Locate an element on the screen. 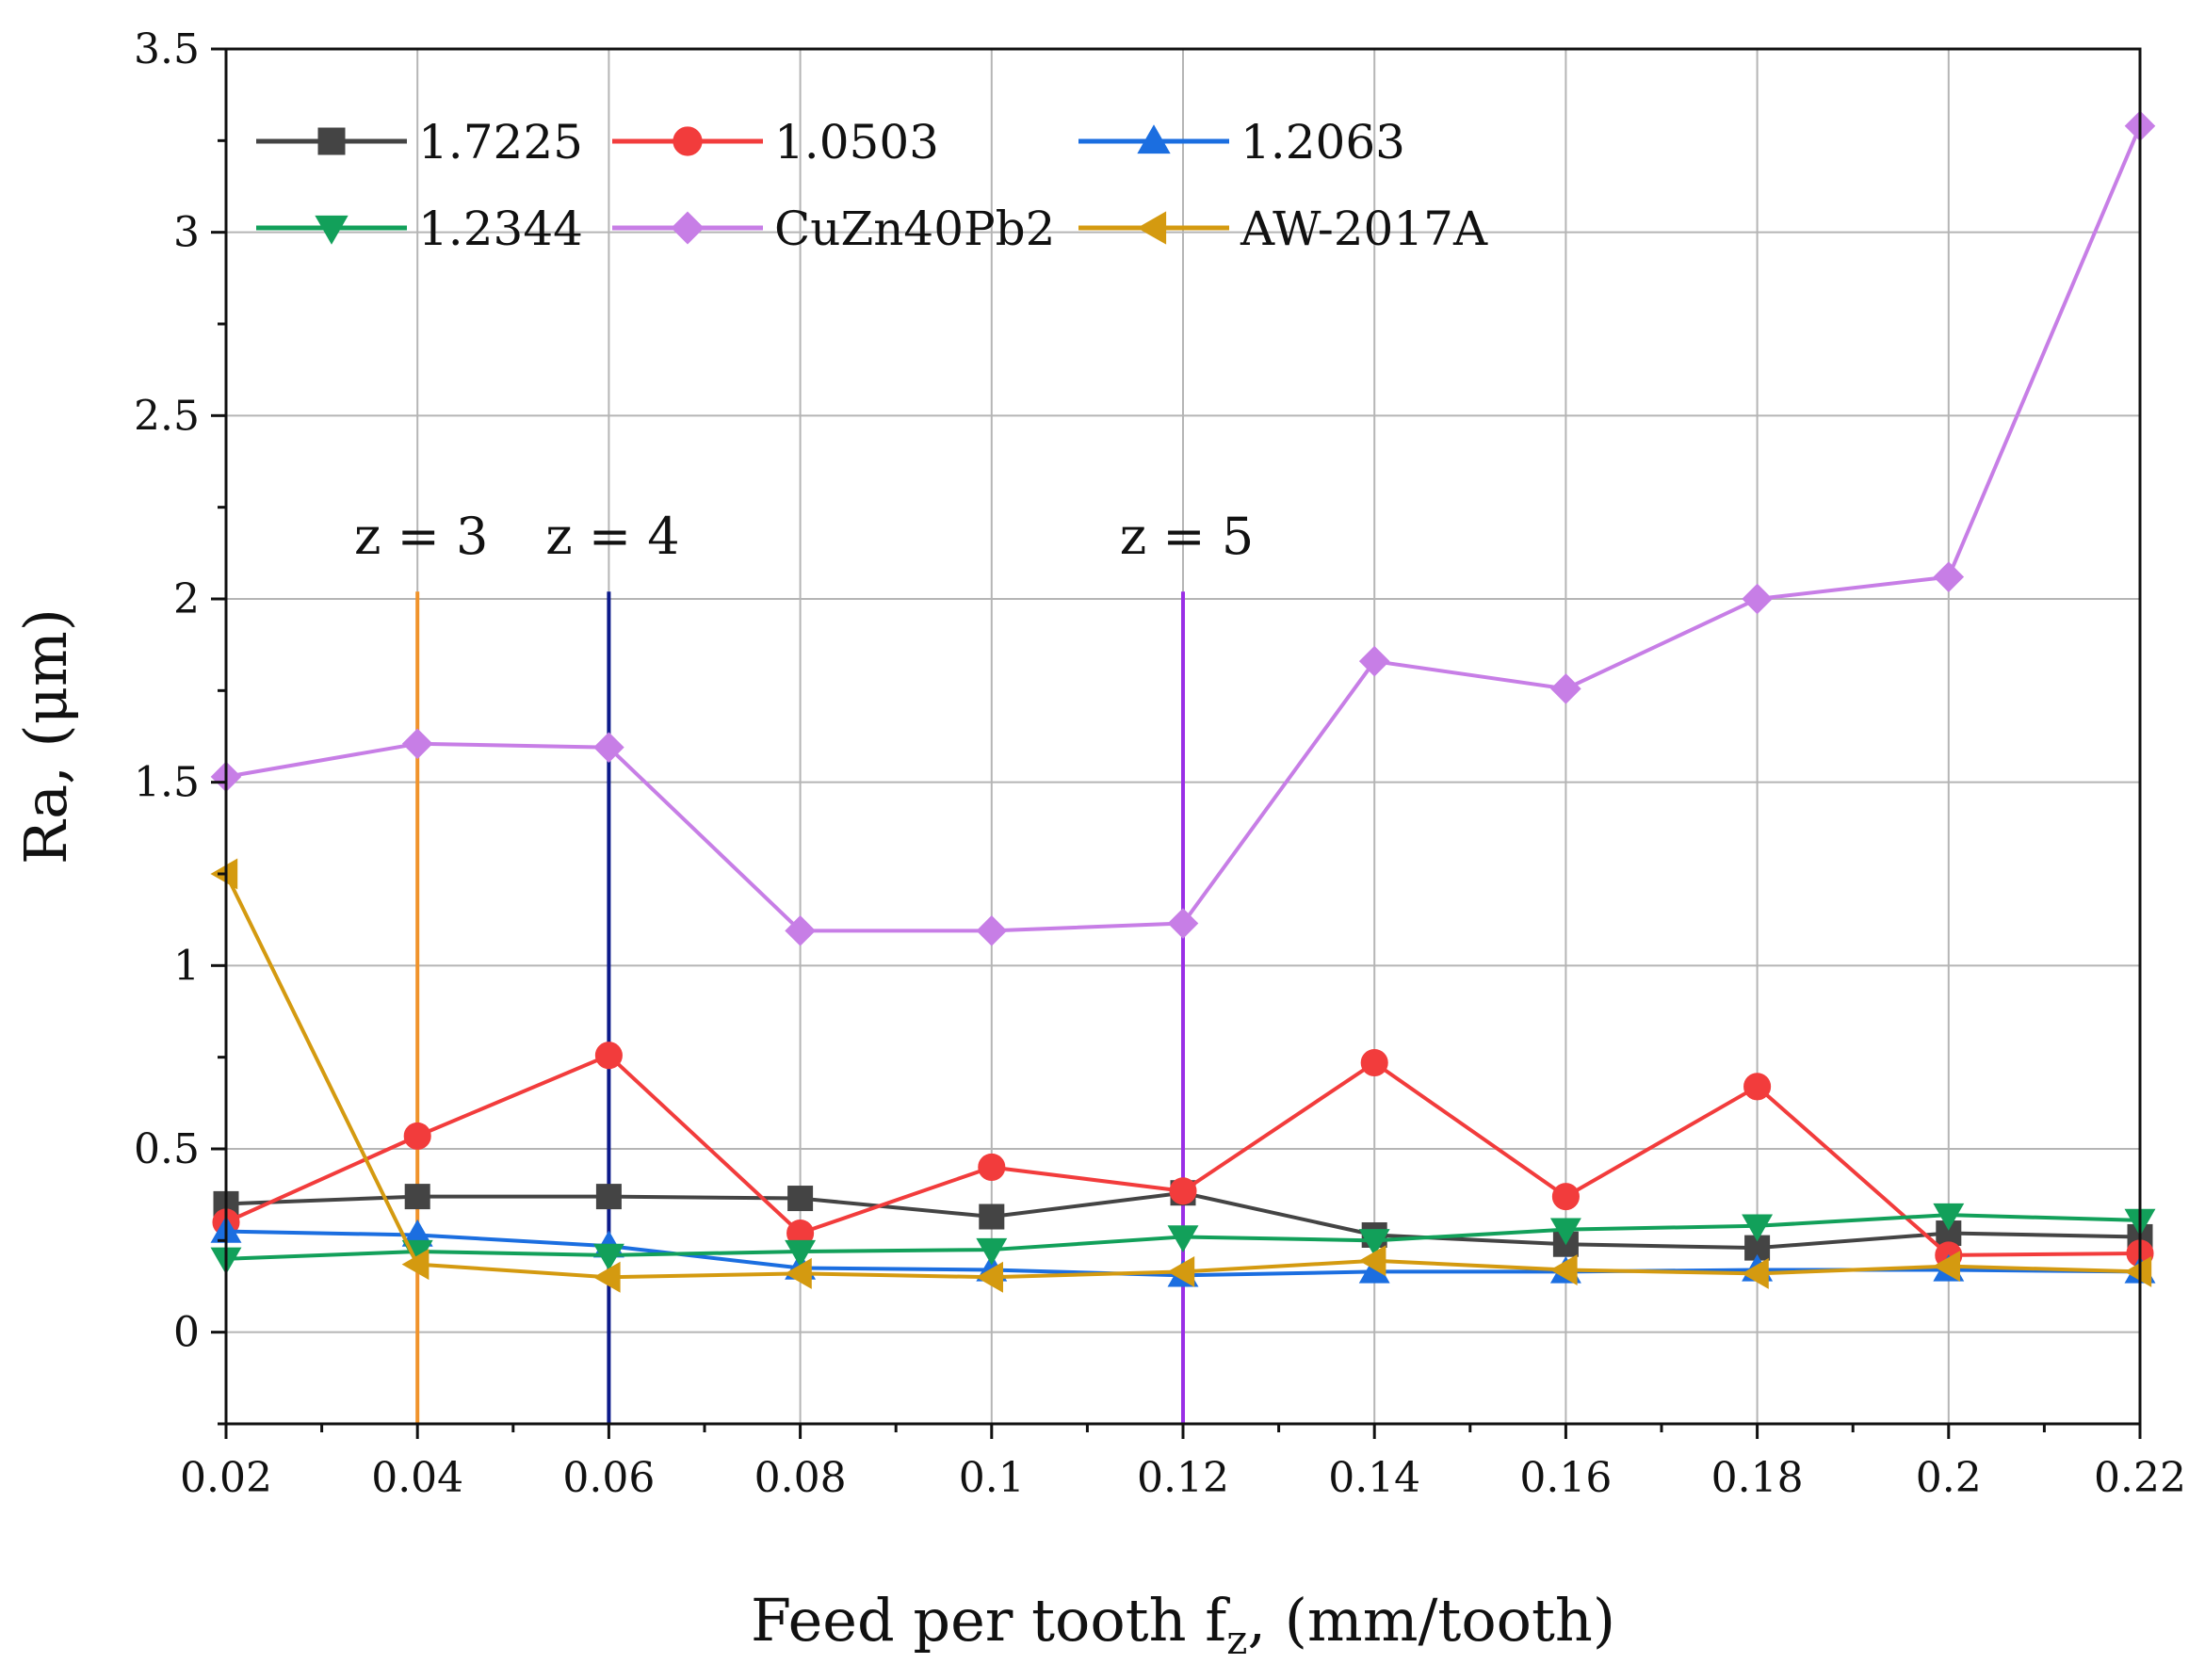 This screenshot has width=2205, height=1680. x-tick-label-2: 0.06 is located at coordinates (608, 1478).